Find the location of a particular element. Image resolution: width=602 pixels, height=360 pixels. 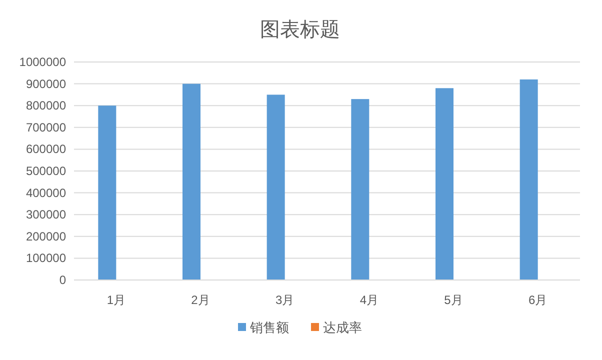

y-tick-label: 1000000 is located at coordinates (42, 62).